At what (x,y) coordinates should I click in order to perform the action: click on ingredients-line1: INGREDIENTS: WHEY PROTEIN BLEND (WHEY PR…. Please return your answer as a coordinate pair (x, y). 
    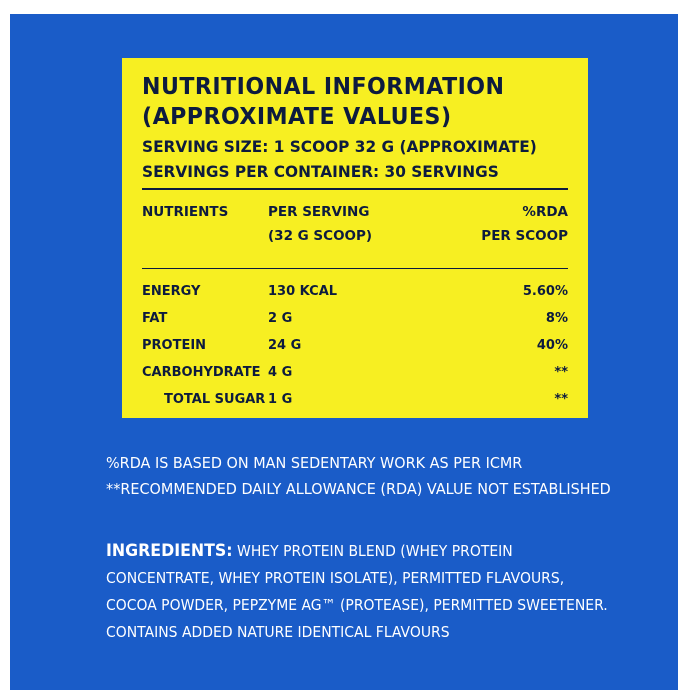
    Looking at the image, I should click on (357, 551).